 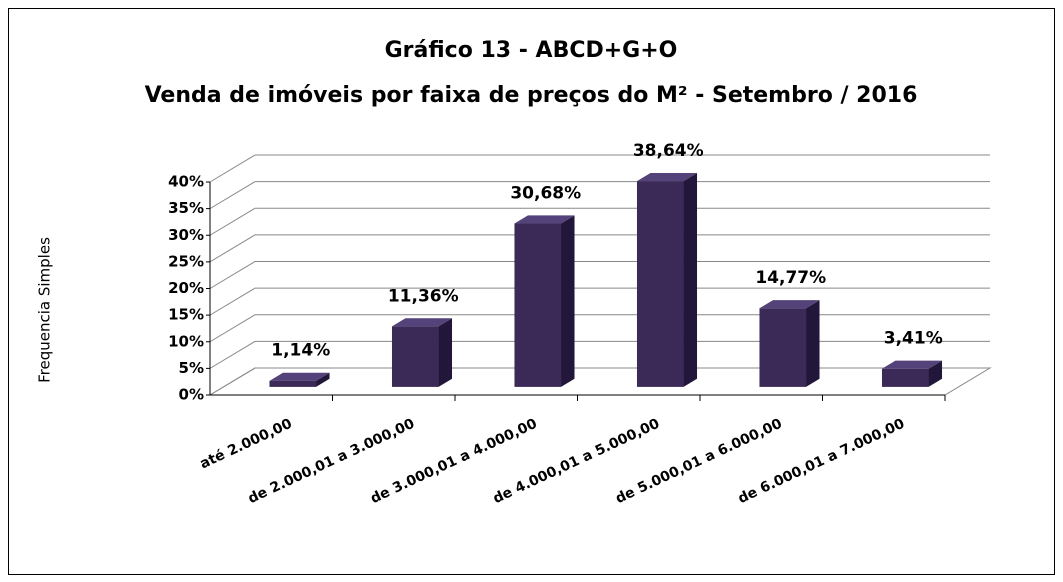 I want to click on data-label: 11,36%, so click(x=423, y=296).